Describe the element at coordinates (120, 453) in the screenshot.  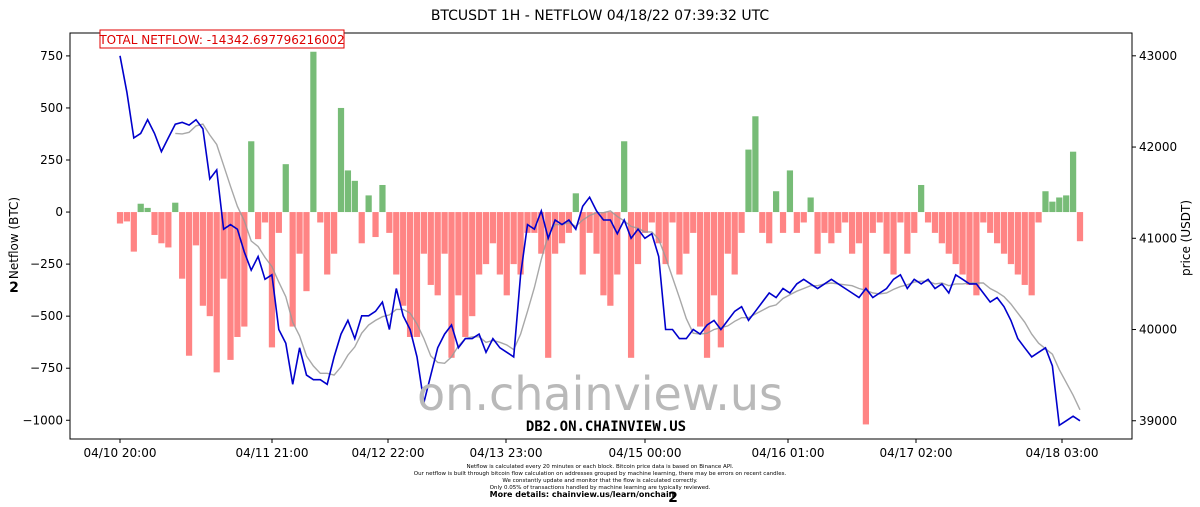
I see `x-tick-label: 04/10 20:00` at that location.